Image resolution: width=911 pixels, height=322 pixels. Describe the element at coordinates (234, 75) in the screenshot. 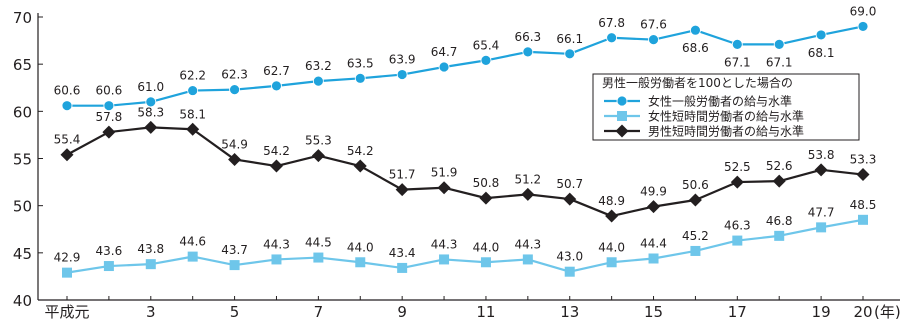

I see `data-label: 62.3` at that location.